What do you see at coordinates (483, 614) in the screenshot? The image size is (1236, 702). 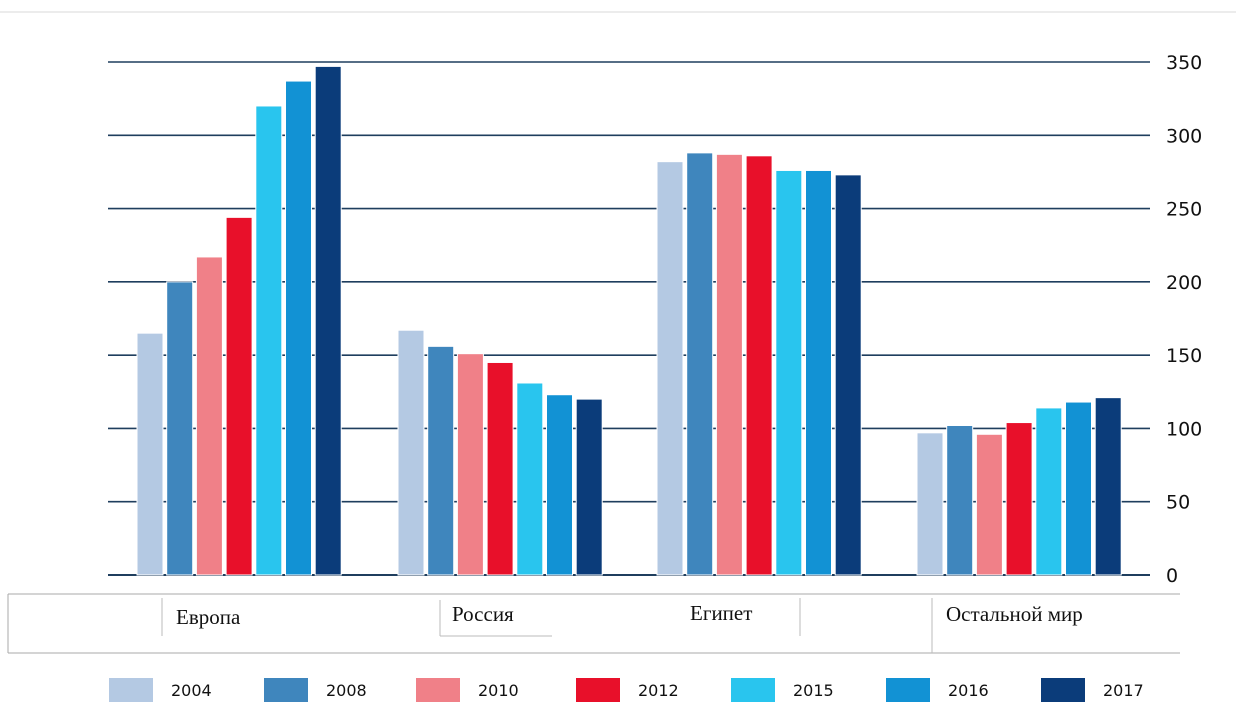 I see `category-label-russia: Россия` at bounding box center [483, 614].